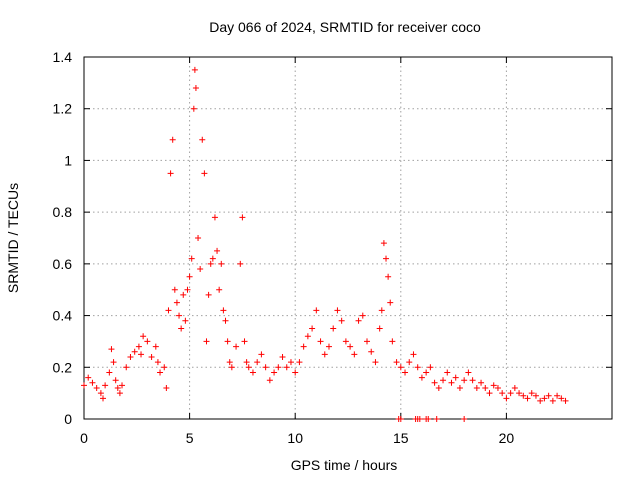 Image resolution: width=640 pixels, height=480 pixels. I want to click on y-tick-label: 1, so click(68, 160).